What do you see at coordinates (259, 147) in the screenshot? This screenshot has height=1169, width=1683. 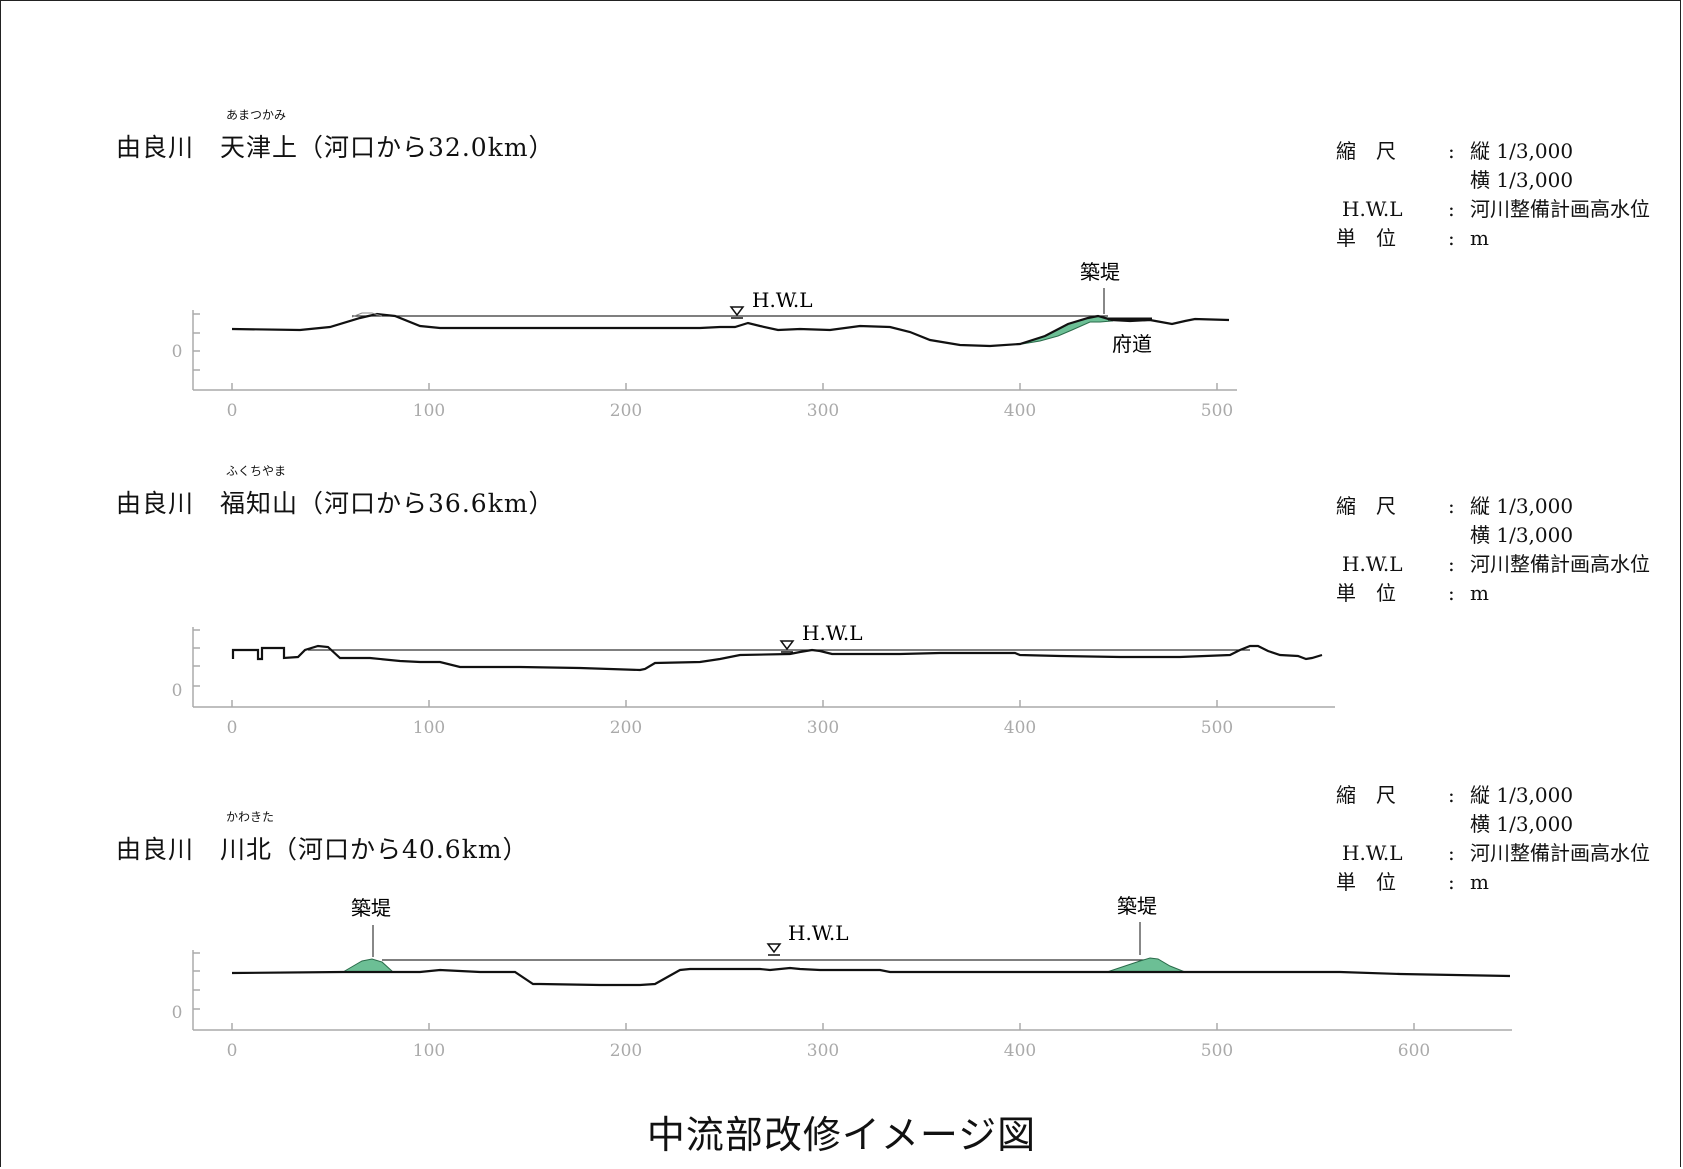 I see `place-label: 天津上` at bounding box center [259, 147].